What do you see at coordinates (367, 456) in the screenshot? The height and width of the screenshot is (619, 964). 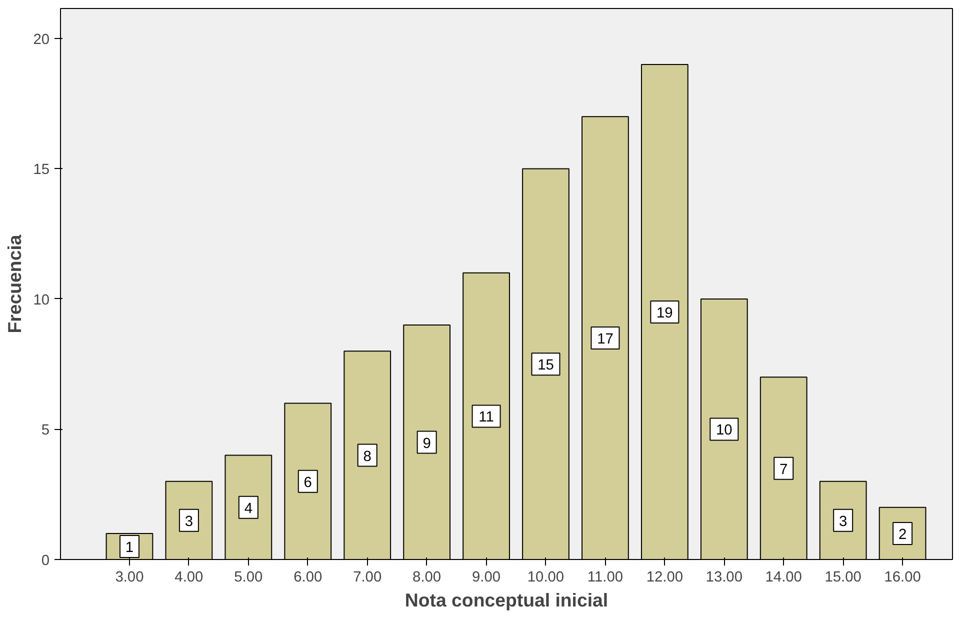 I see `data-label: 8` at bounding box center [367, 456].